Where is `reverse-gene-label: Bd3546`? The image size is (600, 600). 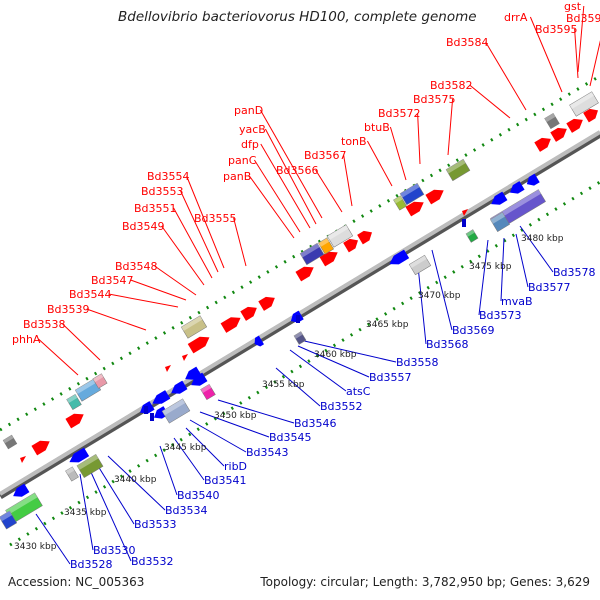
reverse-gene-label: Bd3546 is located at coordinates (315, 423).